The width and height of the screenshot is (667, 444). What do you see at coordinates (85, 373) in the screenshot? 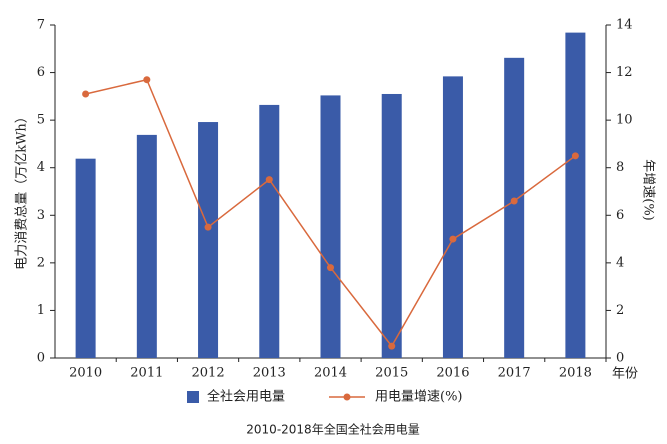
I see `x-tick-label: 2010` at bounding box center [85, 373].